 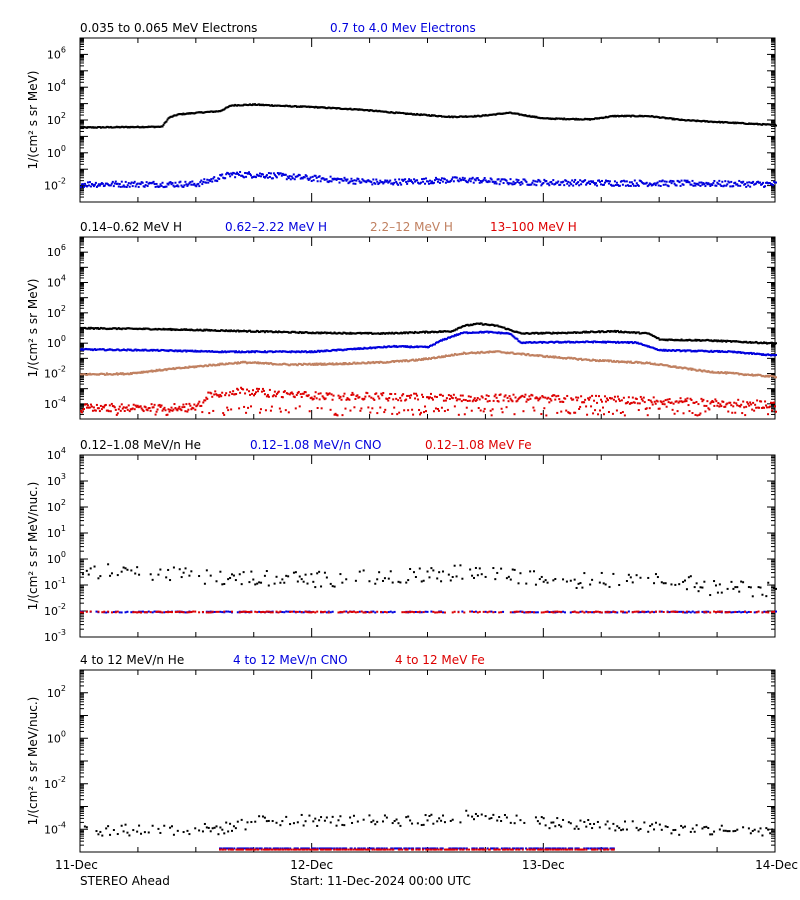 What do you see at coordinates (56, 119) in the screenshot?
I see `panel-electrons-ytick-label: 102` at bounding box center [56, 119].